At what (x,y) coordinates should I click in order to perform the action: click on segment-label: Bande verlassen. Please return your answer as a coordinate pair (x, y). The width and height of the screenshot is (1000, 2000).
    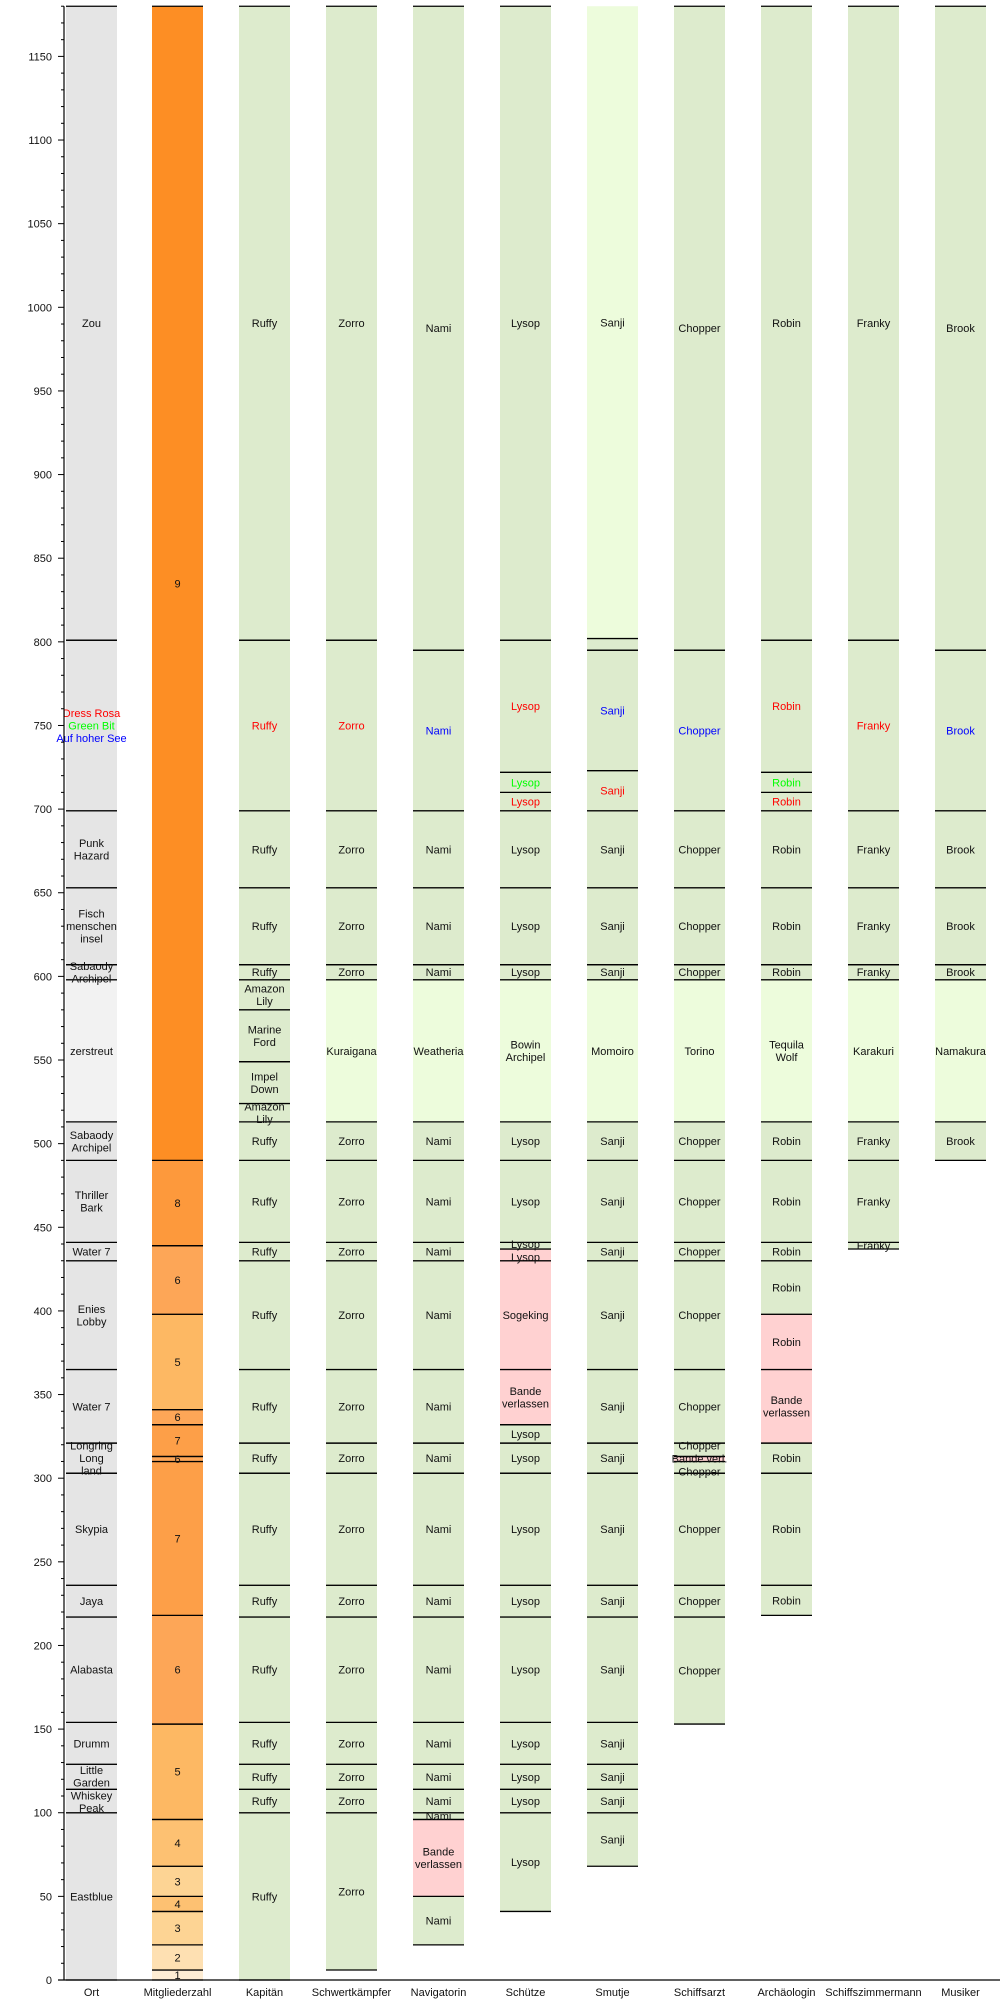
    Looking at the image, I should click on (438, 1859).